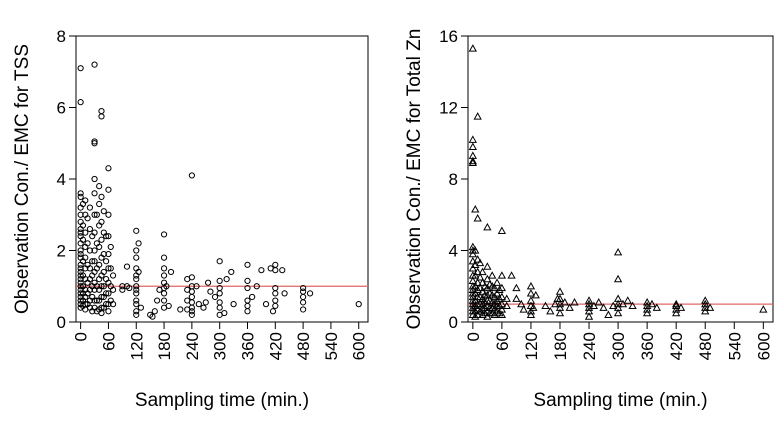 This screenshot has height=423, width=776. I want to click on y-tick-label: 12, so click(448, 108).